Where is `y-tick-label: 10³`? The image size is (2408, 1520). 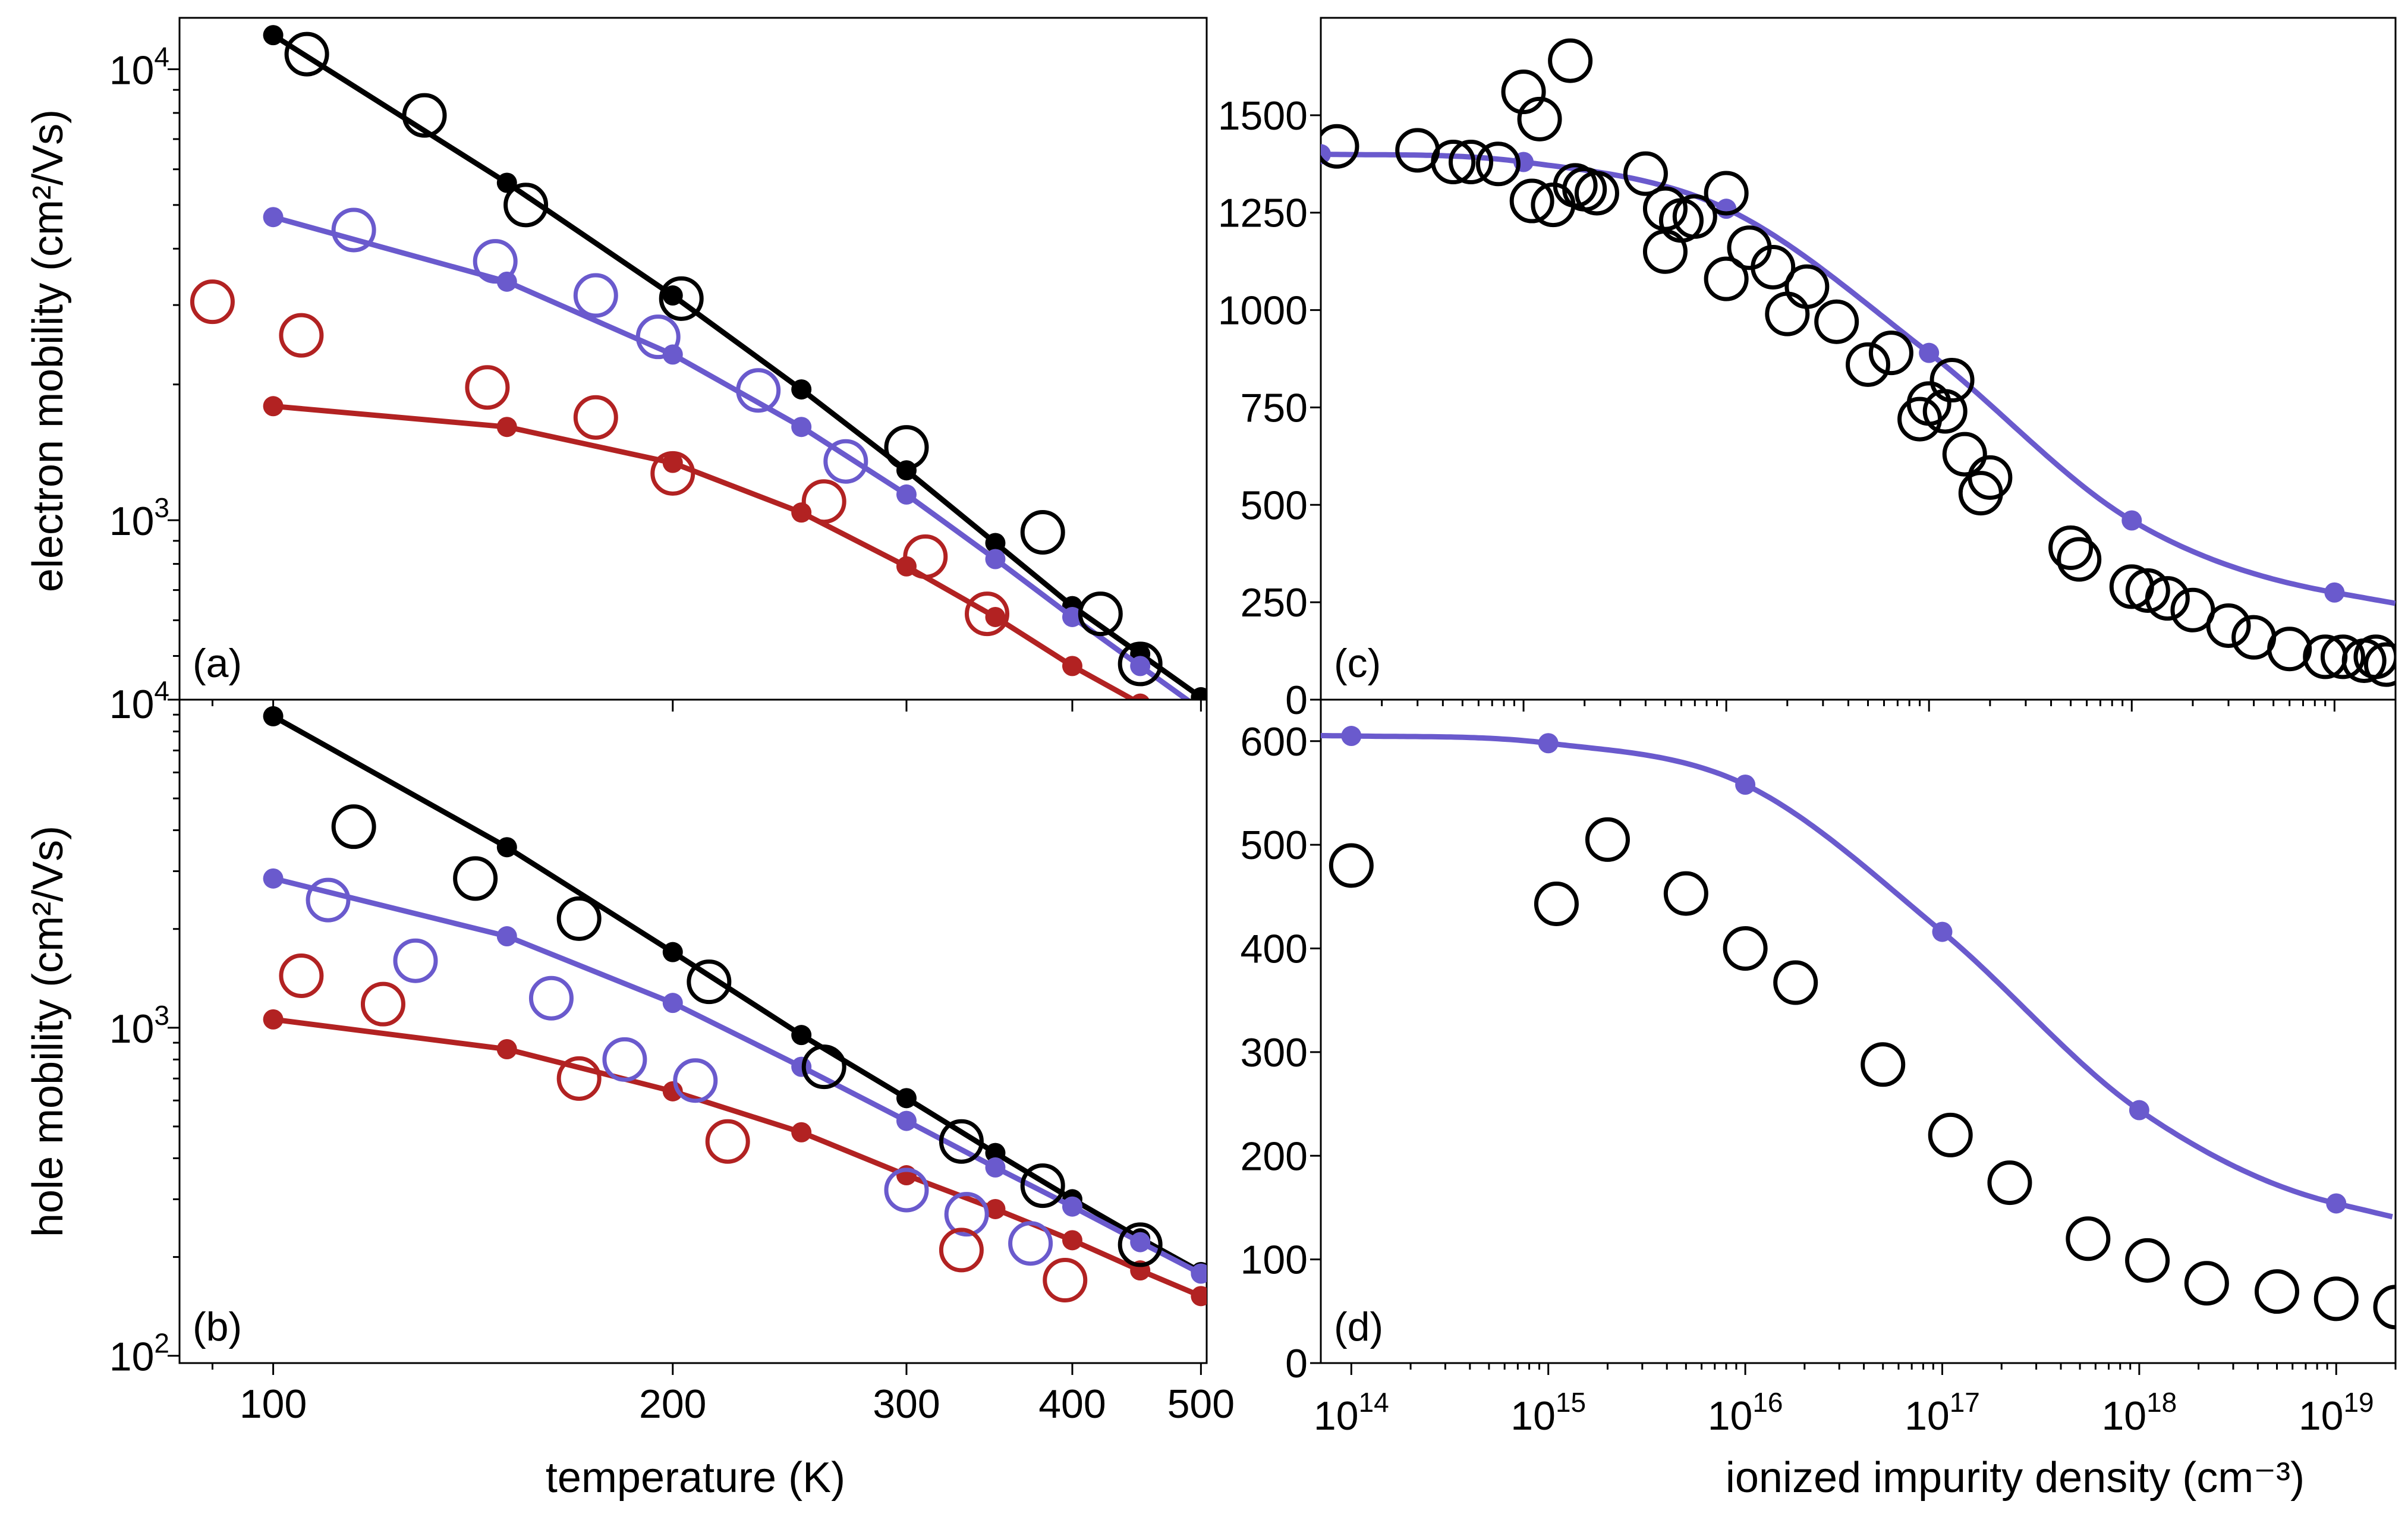 y-tick-label: 10³ is located at coordinates (139, 1026).